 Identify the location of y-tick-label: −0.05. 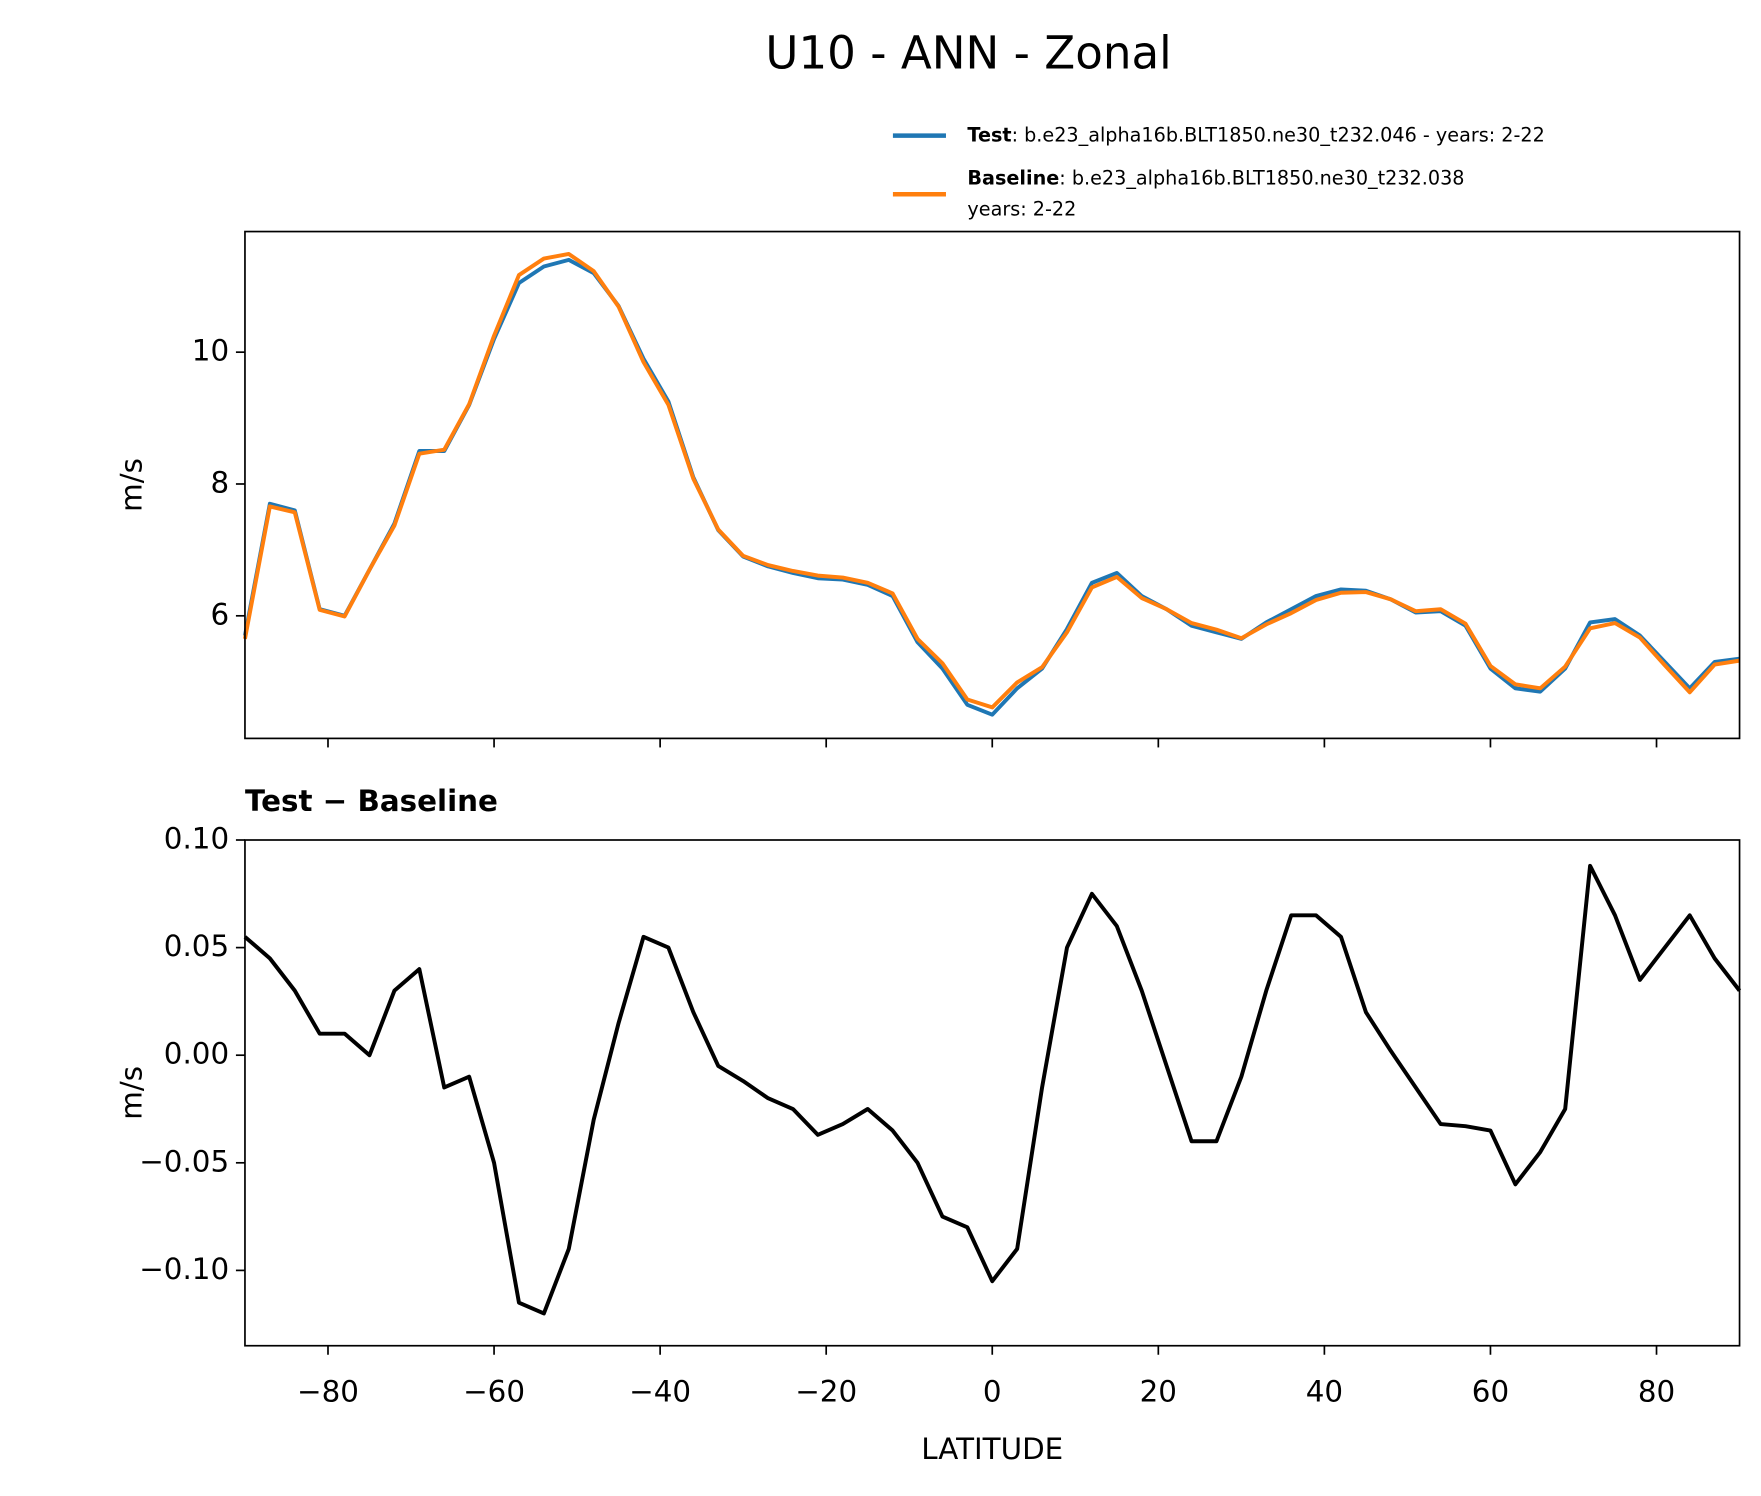
(184, 1161).